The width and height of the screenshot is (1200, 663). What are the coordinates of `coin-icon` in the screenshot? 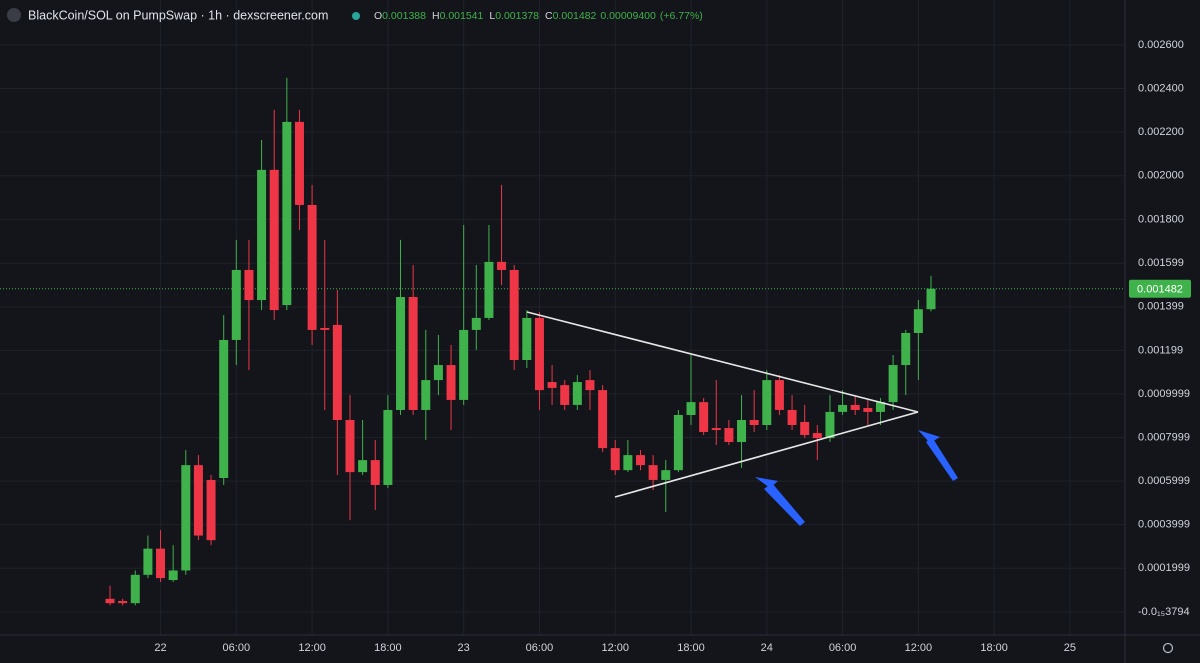 It's located at (14, 15).